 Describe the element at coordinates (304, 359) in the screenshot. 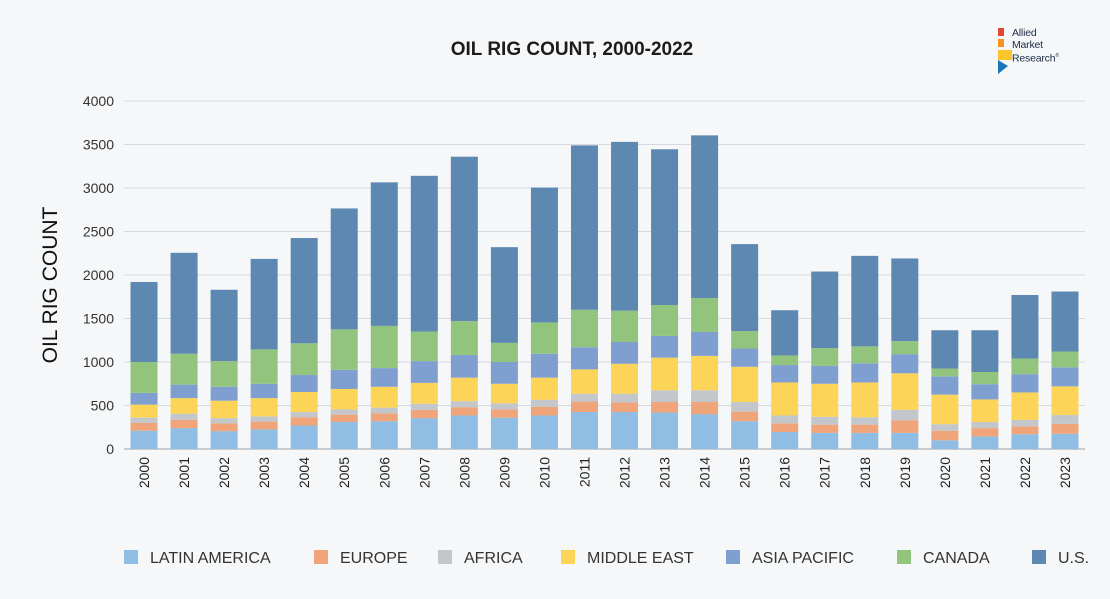

I see `bar-2004-canada` at that location.